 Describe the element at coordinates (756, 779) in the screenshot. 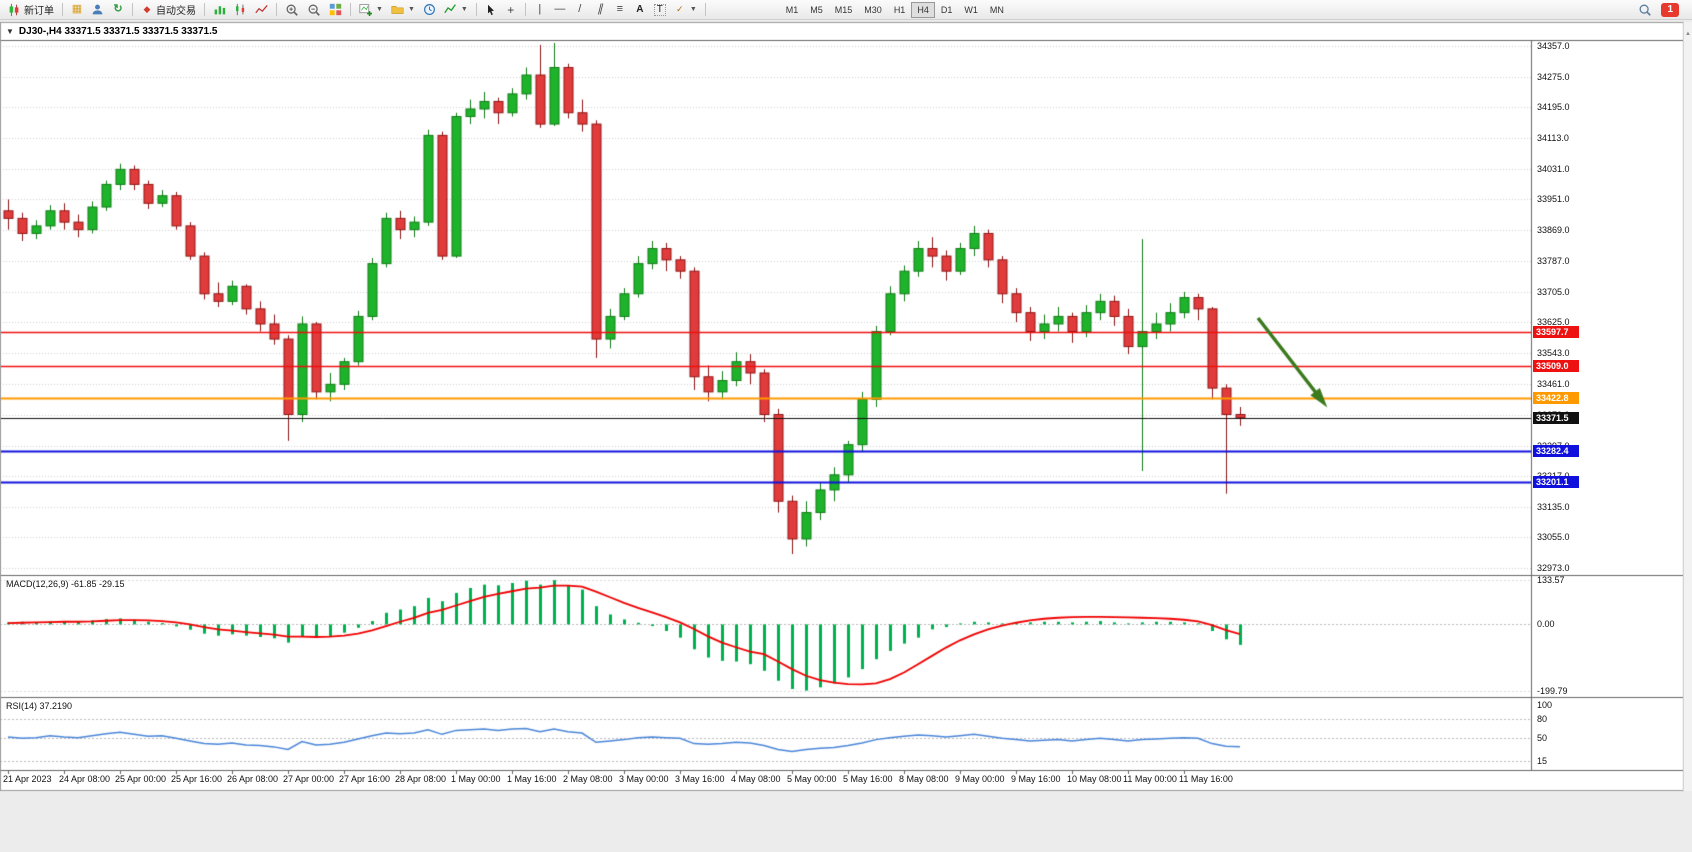

I see `time-axis-label: 4 May 08:00` at that location.